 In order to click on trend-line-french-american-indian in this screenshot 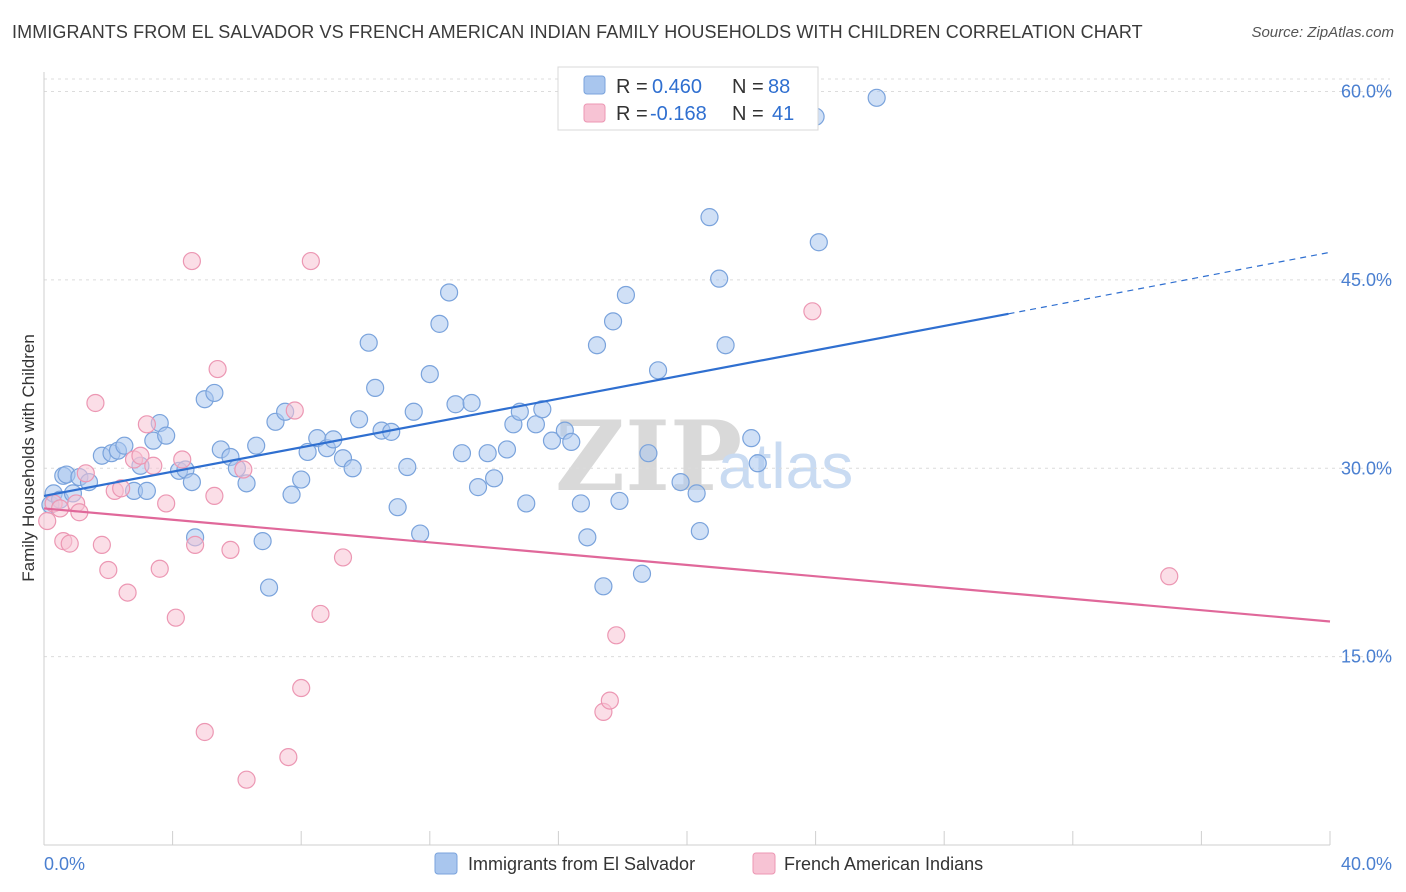, I will do `click(687, 565)`.